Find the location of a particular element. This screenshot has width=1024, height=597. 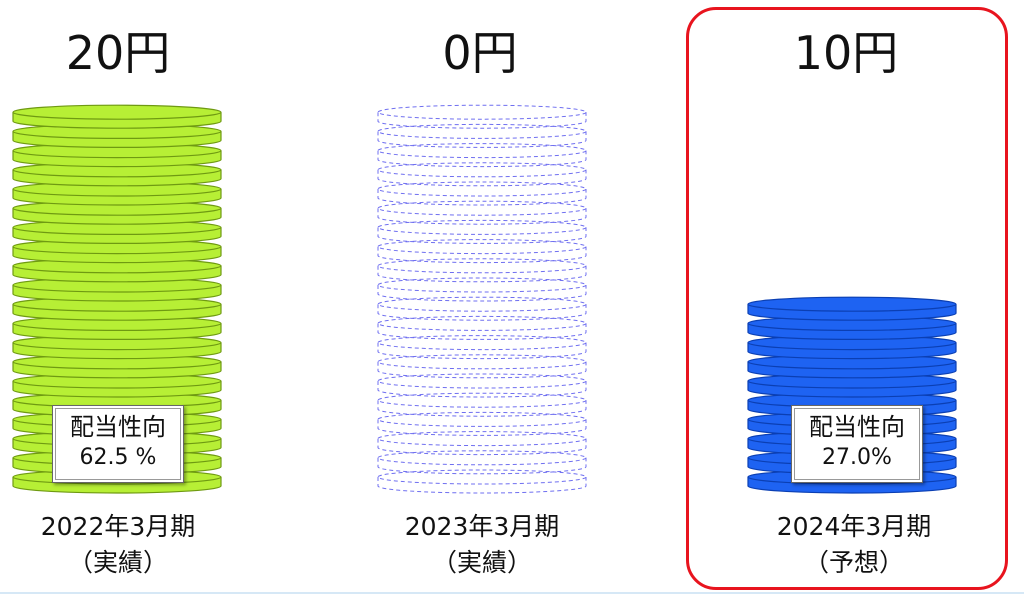

category-label-2023: 2023年3月期 is located at coordinates (482, 526).